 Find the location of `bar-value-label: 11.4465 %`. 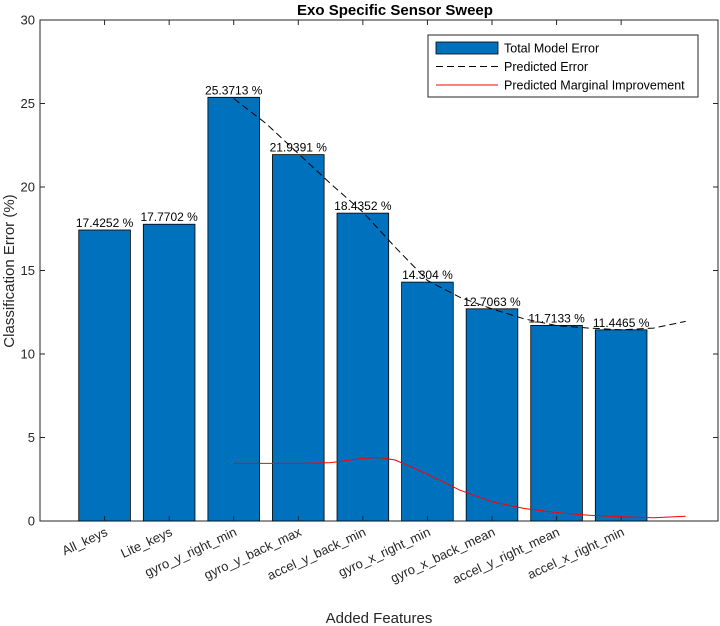

bar-value-label: 11.4465 % is located at coordinates (621, 323).